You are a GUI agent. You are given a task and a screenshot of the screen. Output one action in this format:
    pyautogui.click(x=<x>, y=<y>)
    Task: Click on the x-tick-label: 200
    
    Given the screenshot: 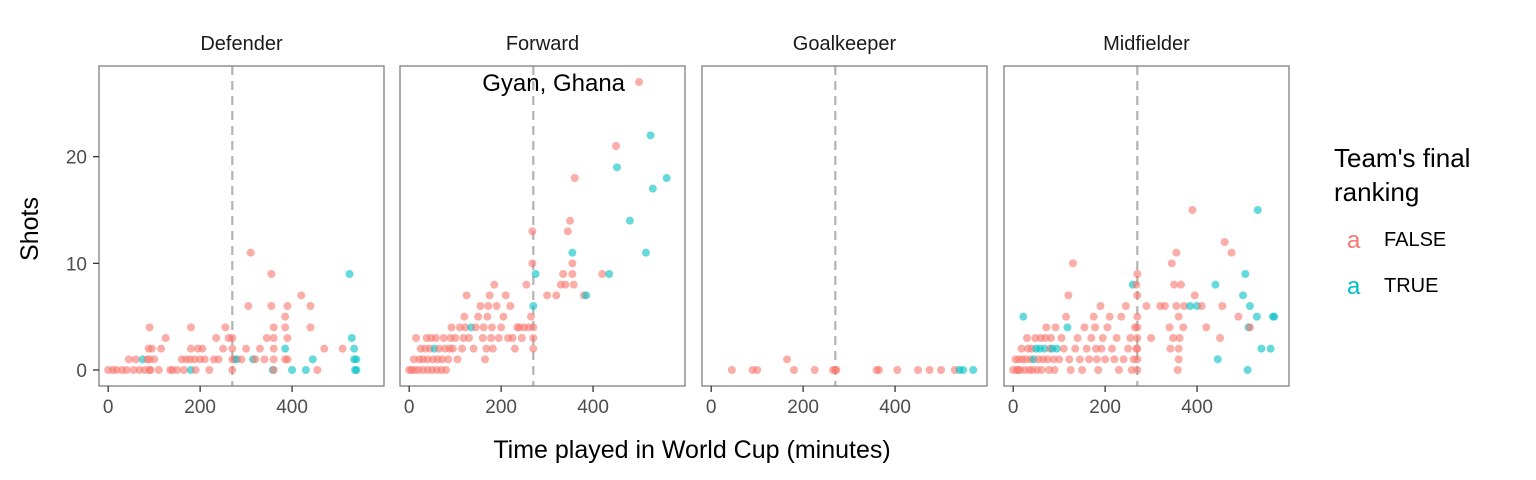 What is the action you would take?
    pyautogui.click(x=501, y=407)
    